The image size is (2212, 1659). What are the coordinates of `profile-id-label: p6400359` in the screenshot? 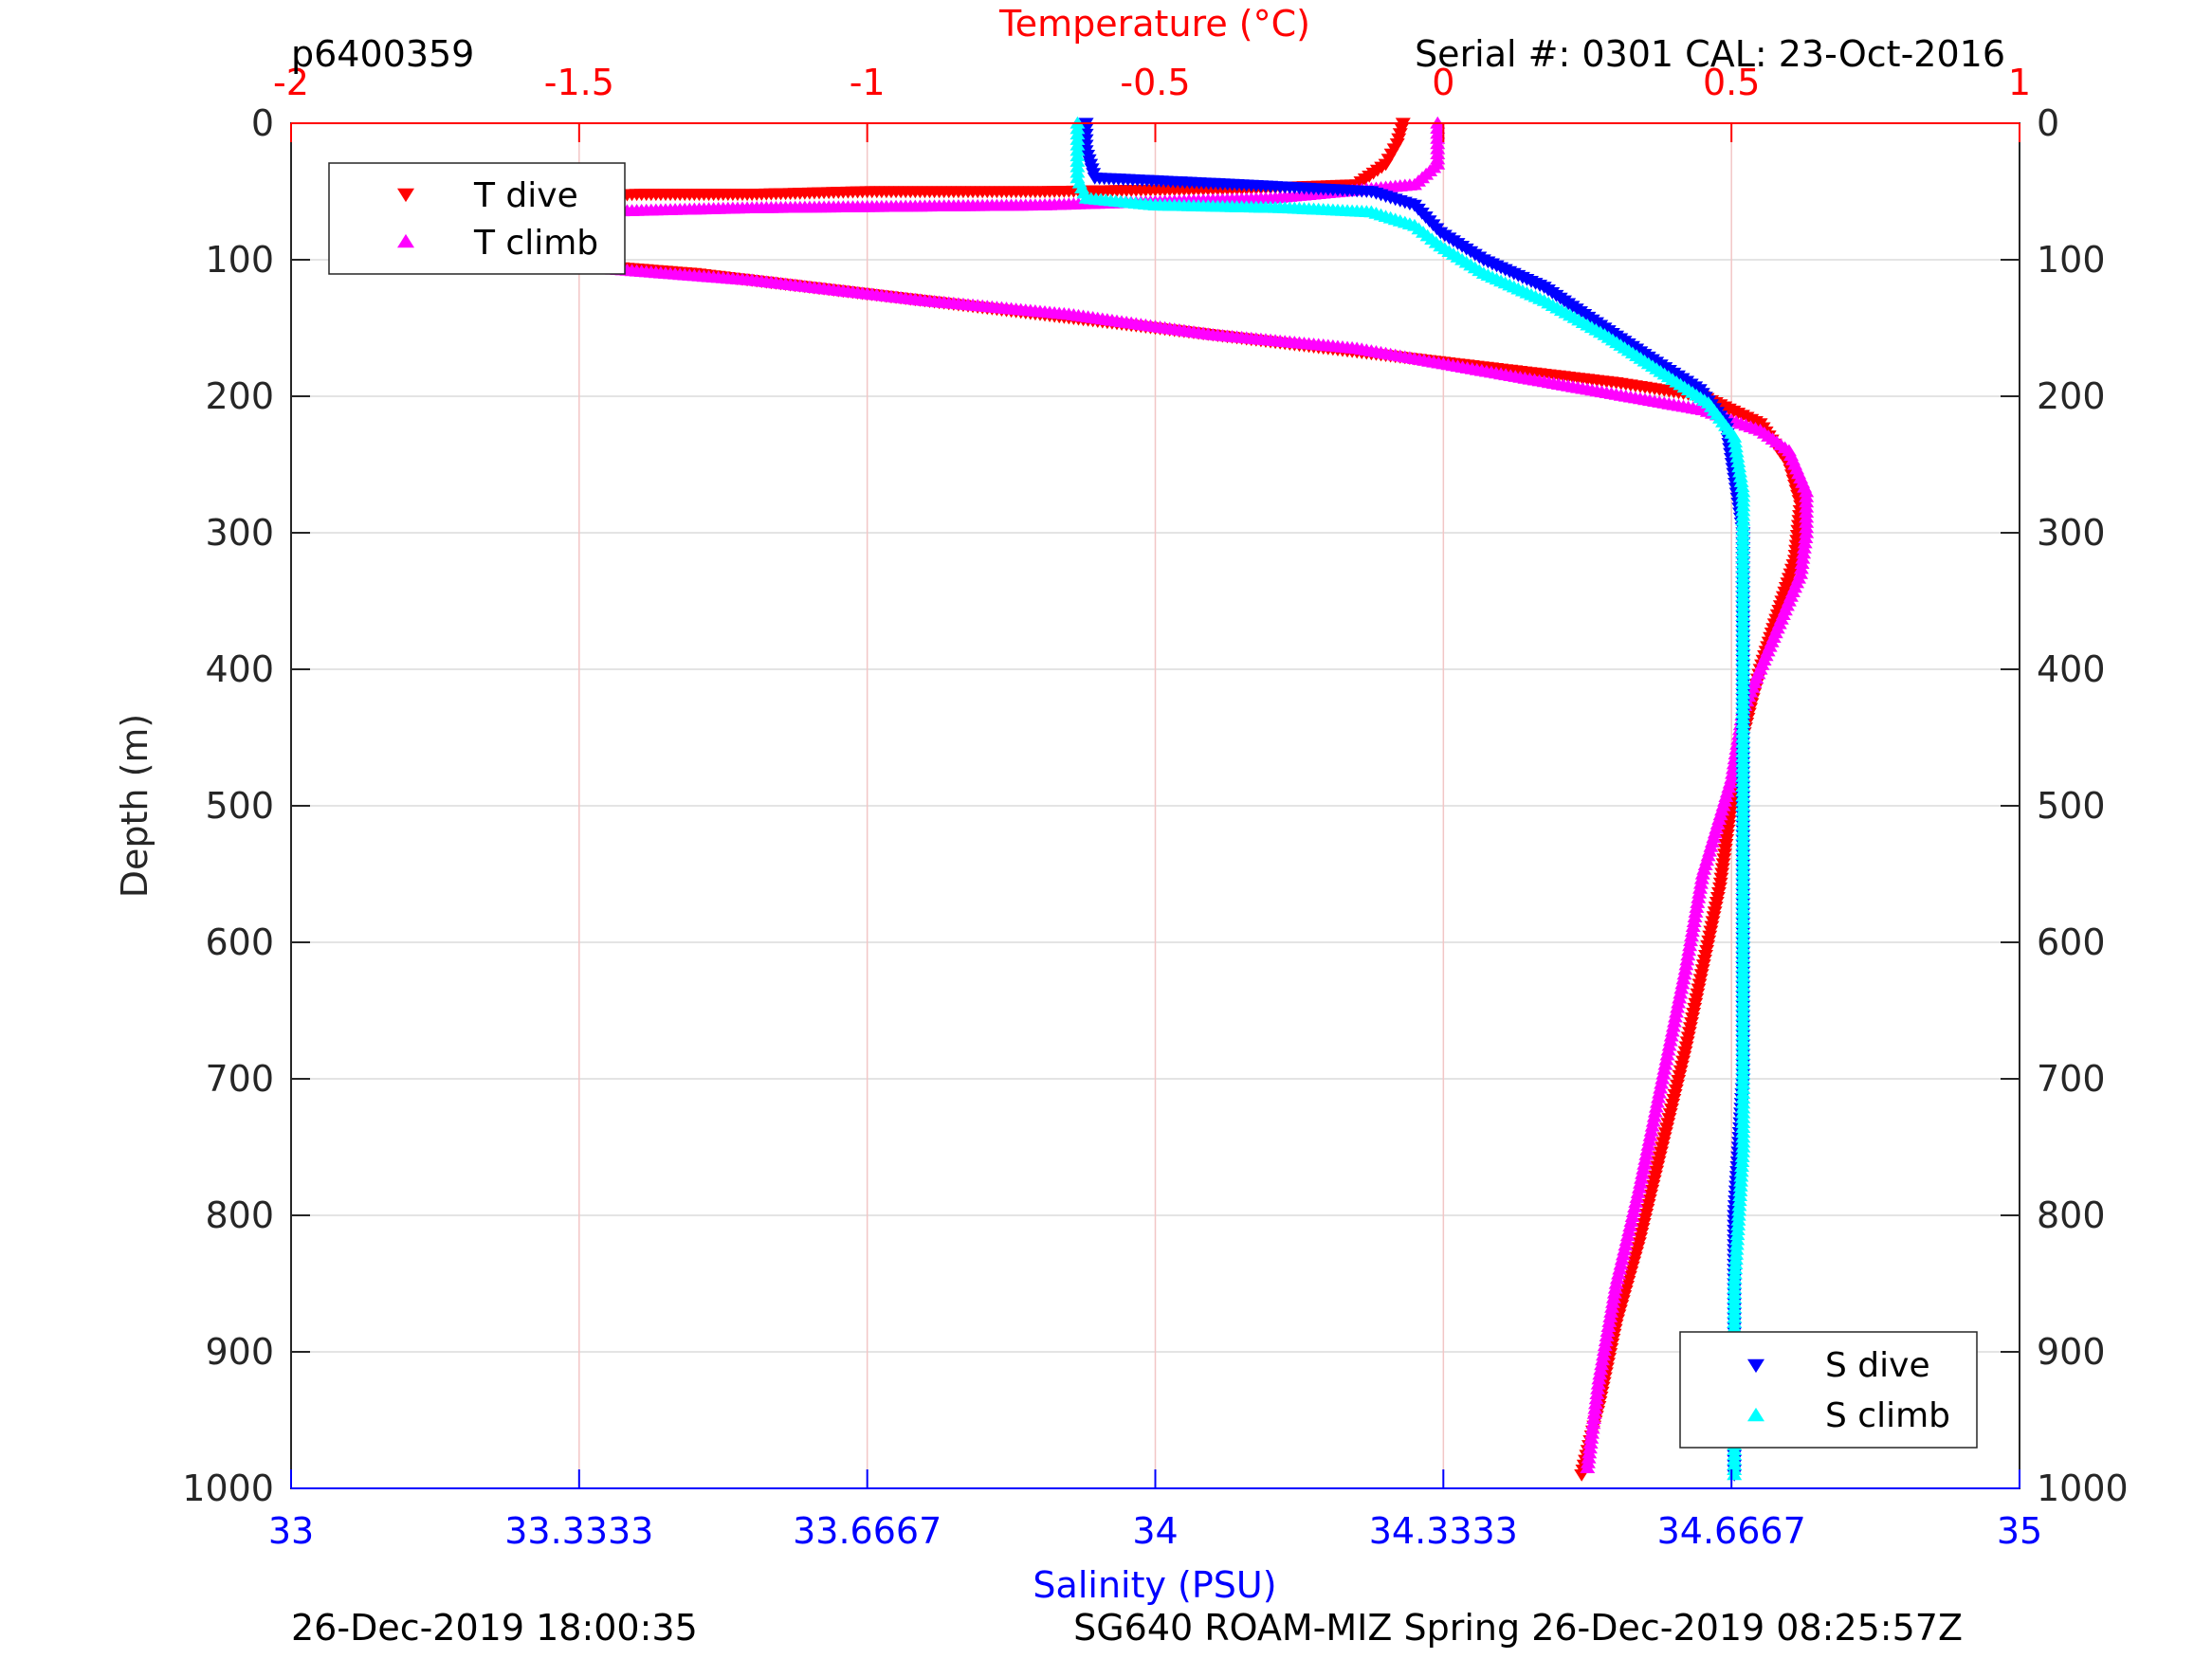 It's located at (382, 54).